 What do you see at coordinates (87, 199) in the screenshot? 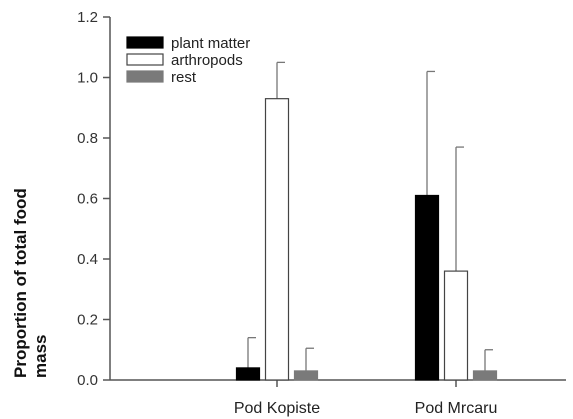
I see `y-tick-label: 0.6` at bounding box center [87, 199].